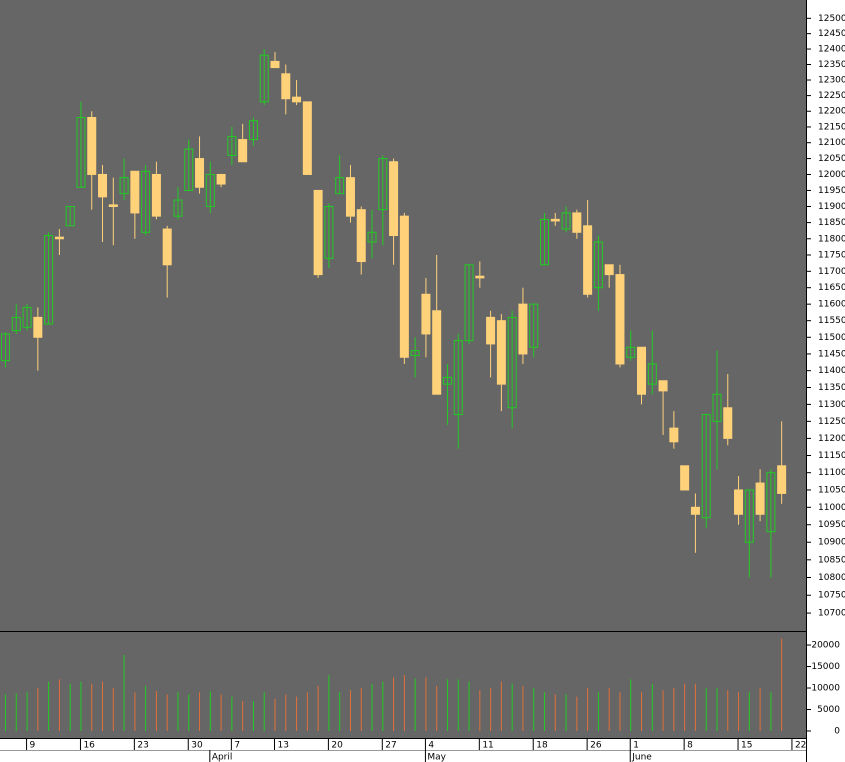  I want to click on y-tick-label: 11050, so click(831, 490).